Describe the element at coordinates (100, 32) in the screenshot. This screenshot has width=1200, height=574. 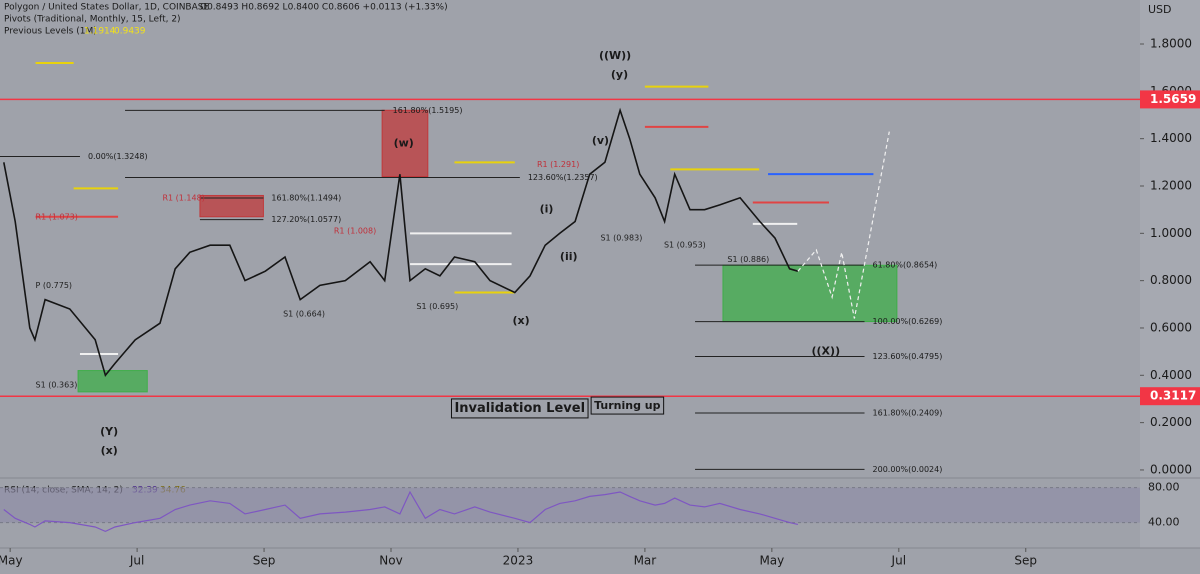
I see `prev-level-value: 1.1914` at that location.